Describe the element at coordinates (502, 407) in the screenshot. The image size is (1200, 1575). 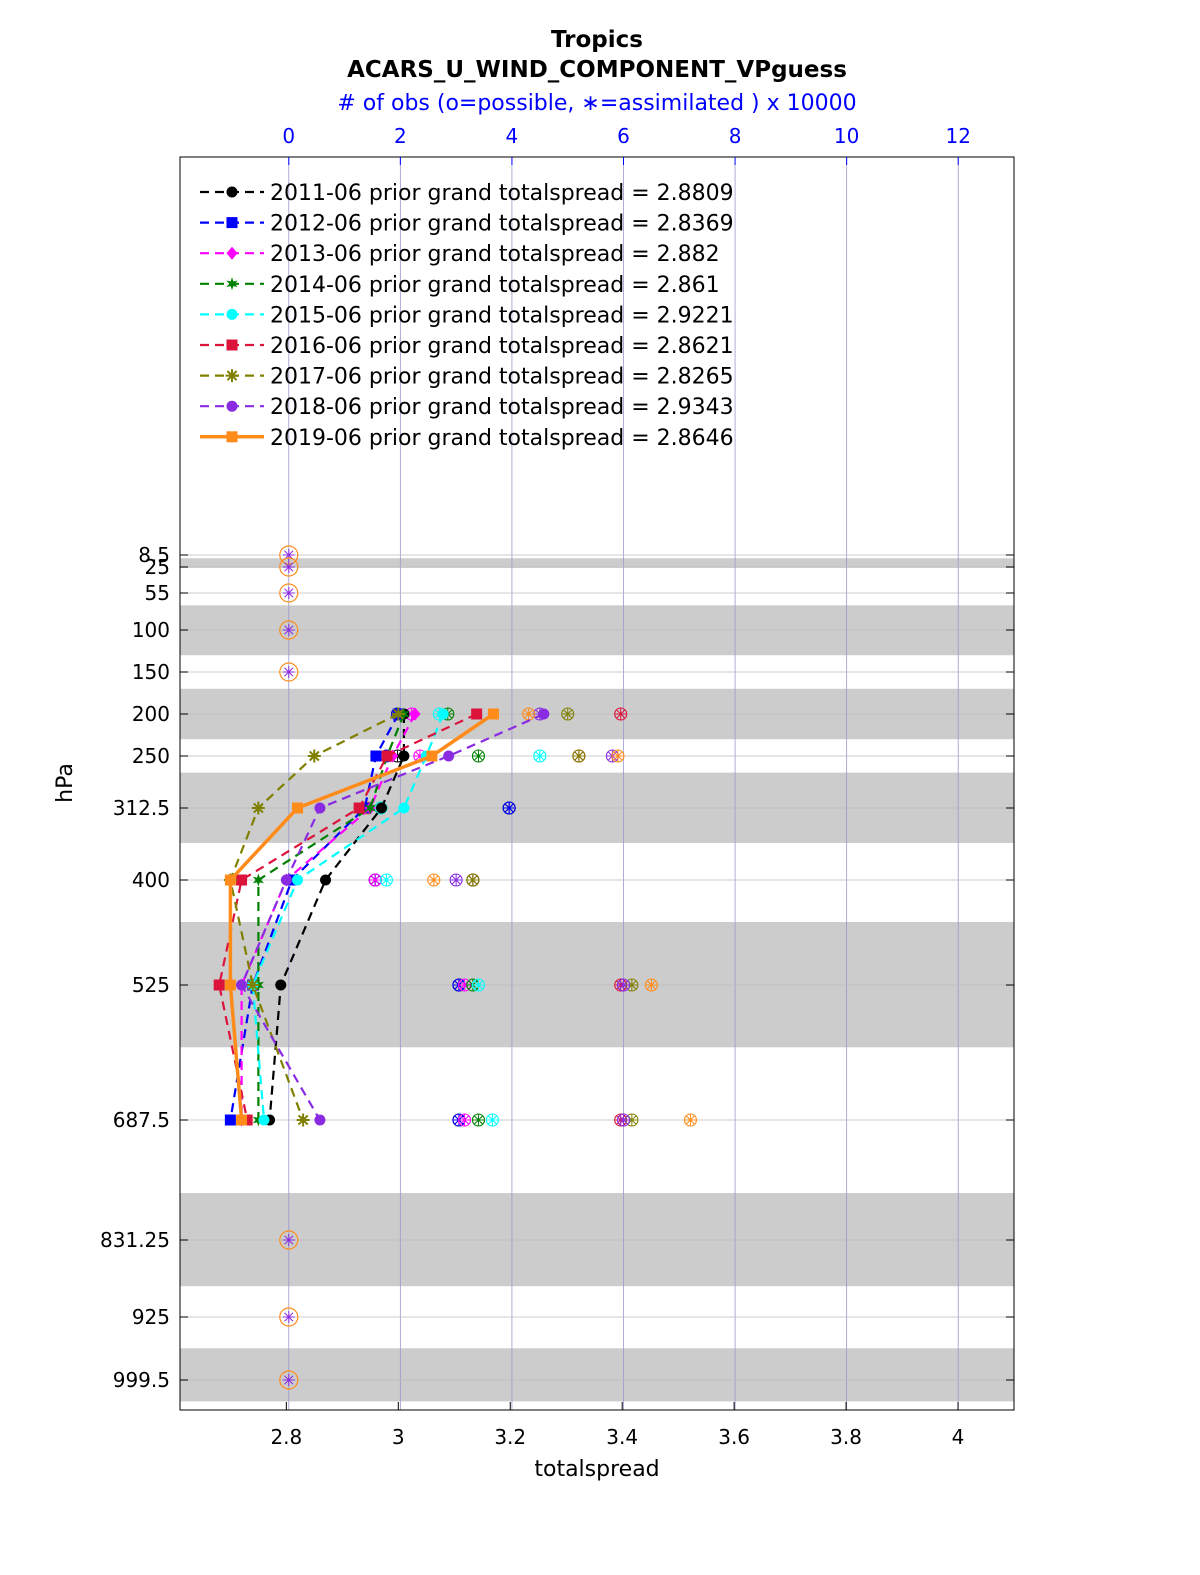
I see `legend-label: 2018-06 prior grand totalspread = 2.9343` at that location.